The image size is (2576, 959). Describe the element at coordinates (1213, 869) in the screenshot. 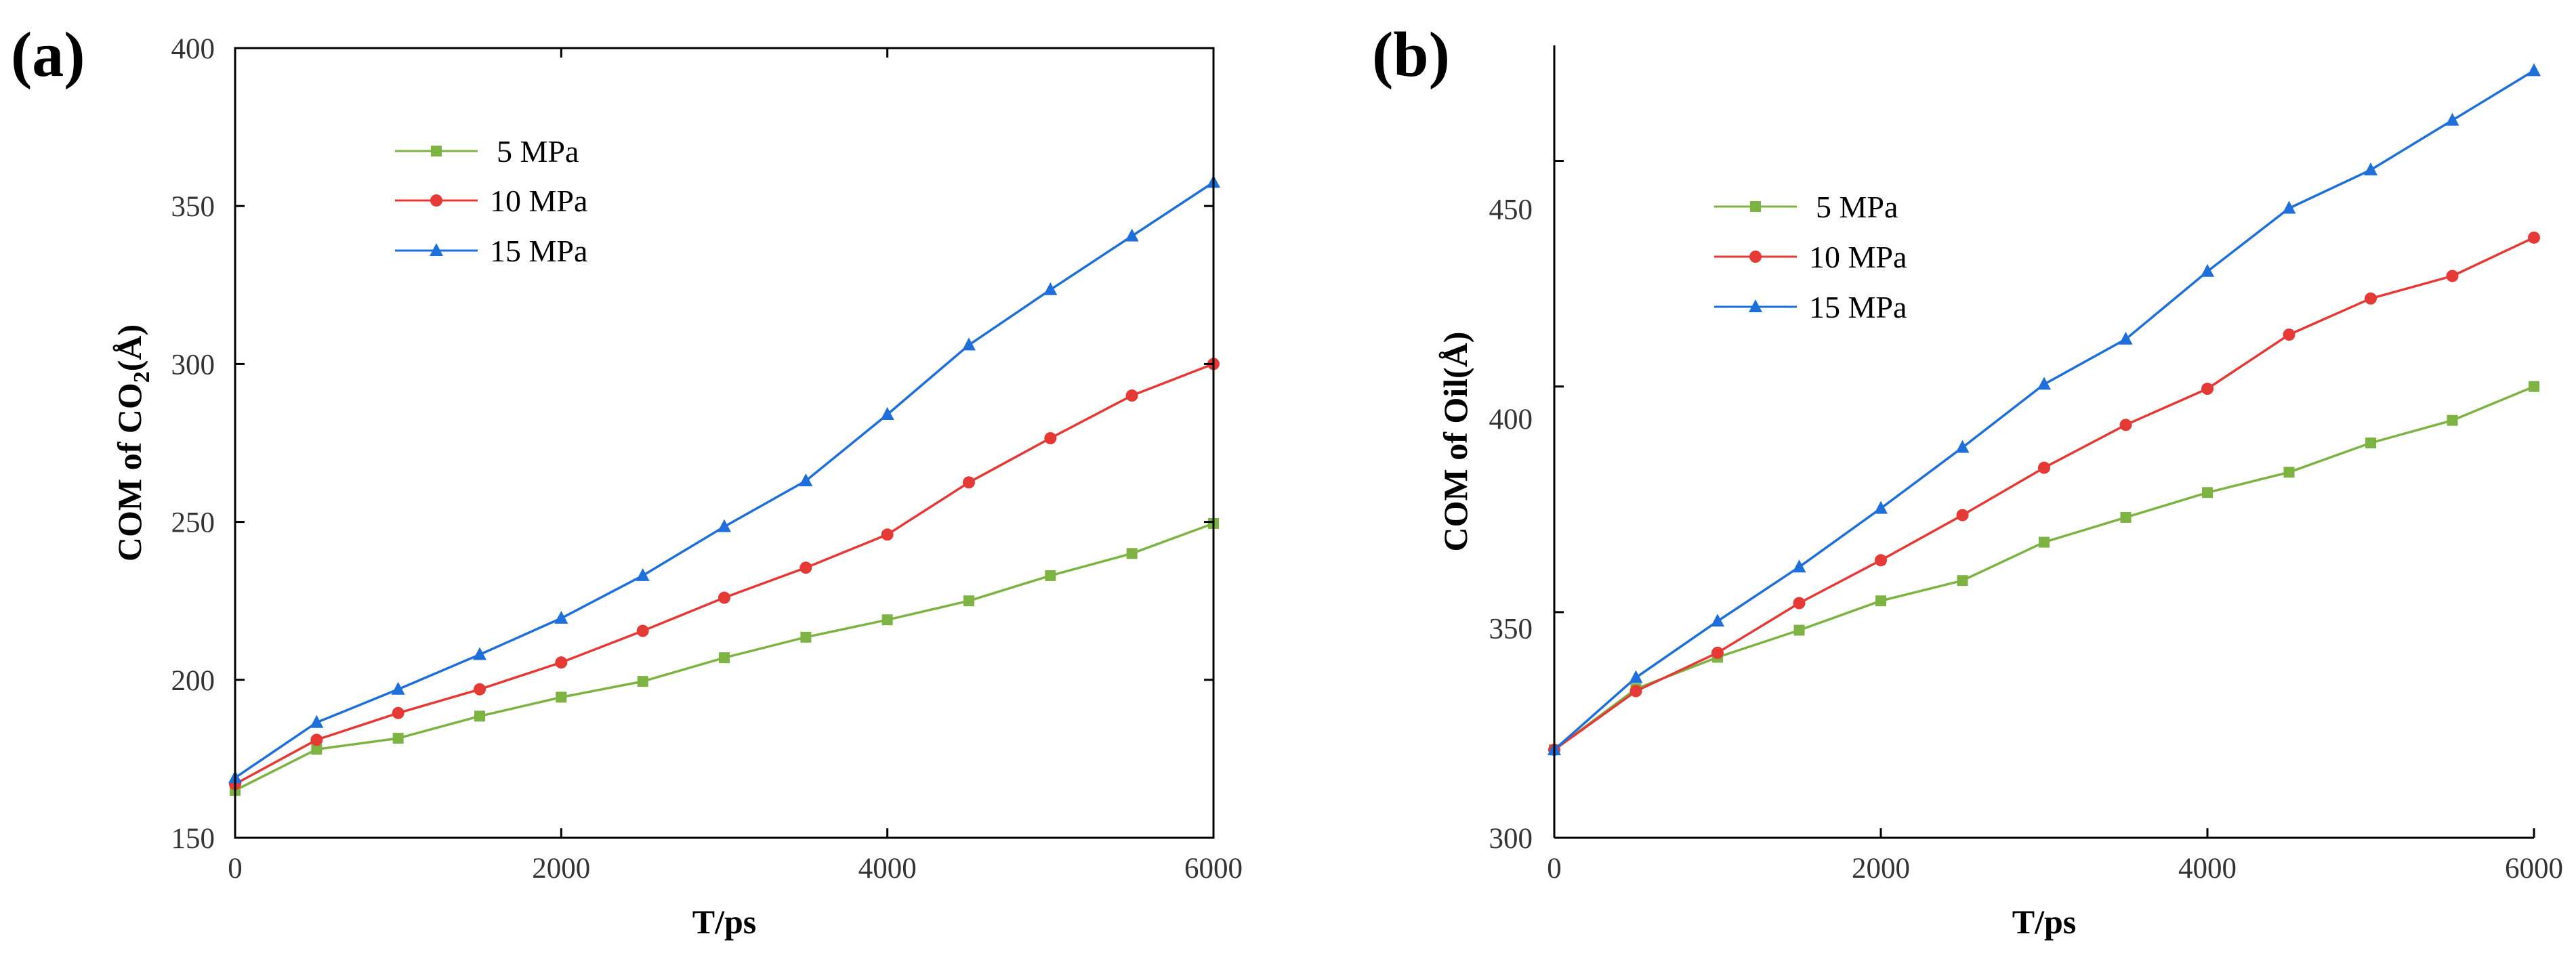

I see `panel-a-xtick-label-3: 6000` at that location.